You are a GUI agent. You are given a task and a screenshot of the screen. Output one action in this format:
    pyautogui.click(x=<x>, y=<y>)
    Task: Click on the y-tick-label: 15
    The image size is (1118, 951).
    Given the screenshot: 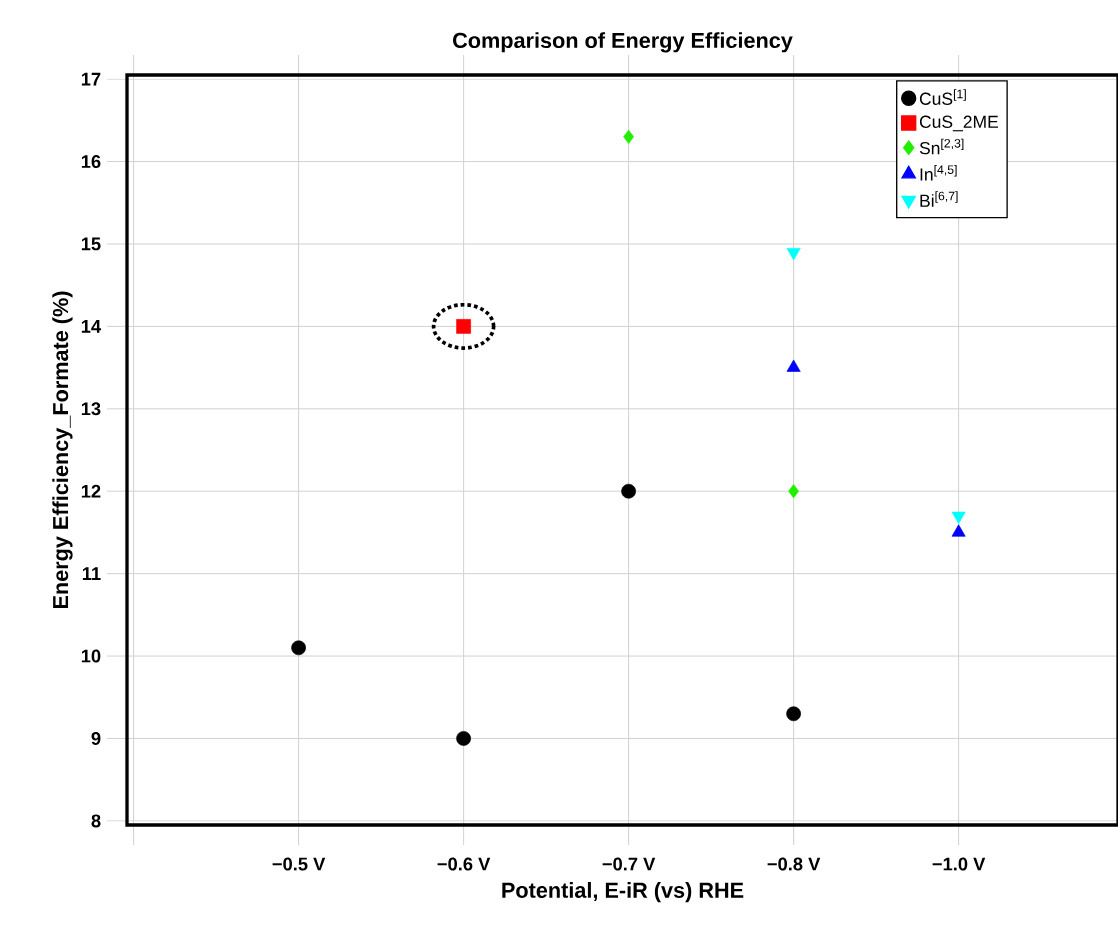 What is the action you would take?
    pyautogui.click(x=91, y=244)
    